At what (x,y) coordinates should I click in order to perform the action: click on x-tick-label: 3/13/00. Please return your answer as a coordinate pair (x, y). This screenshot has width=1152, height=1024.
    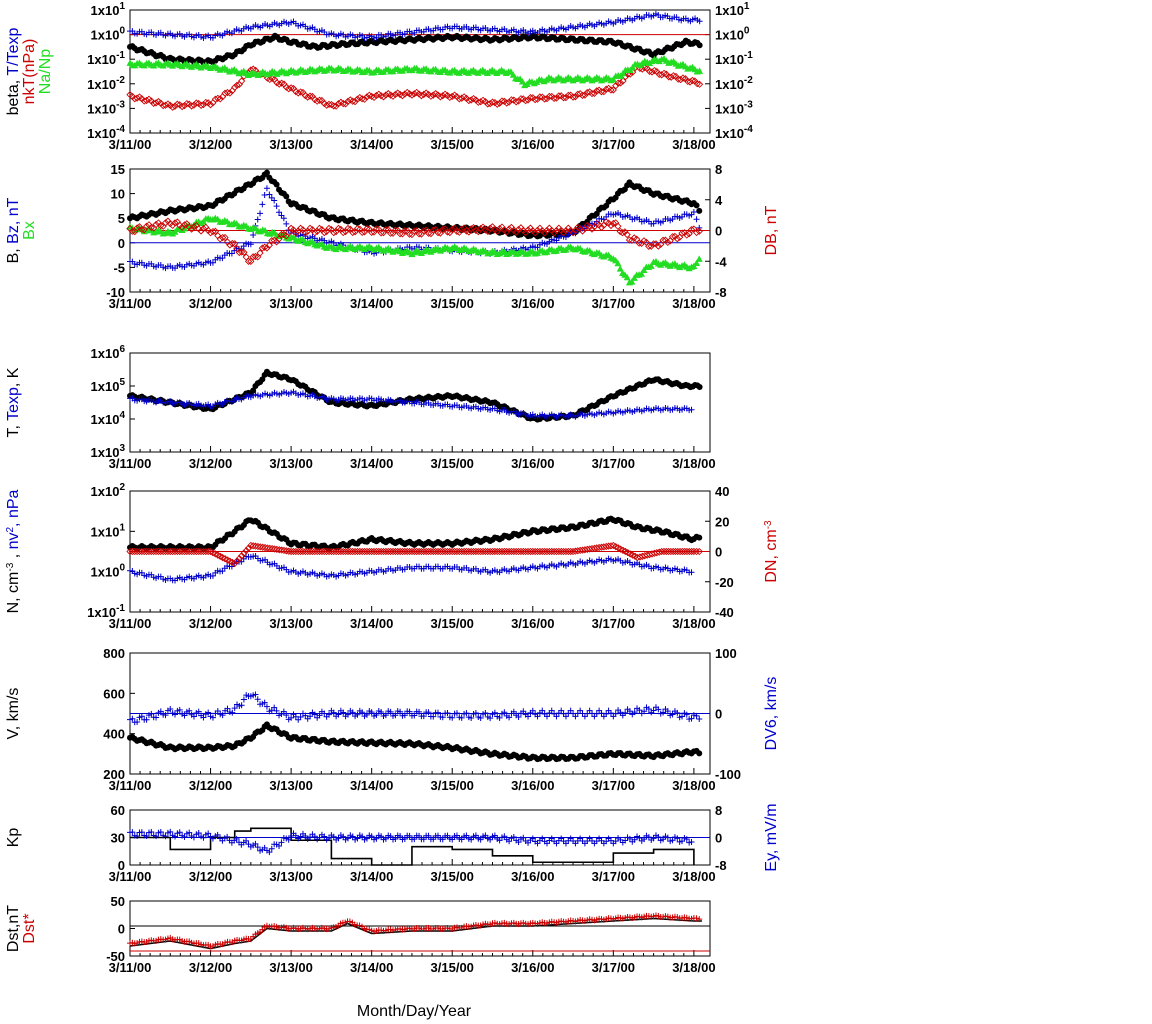
    Looking at the image, I should click on (290, 623).